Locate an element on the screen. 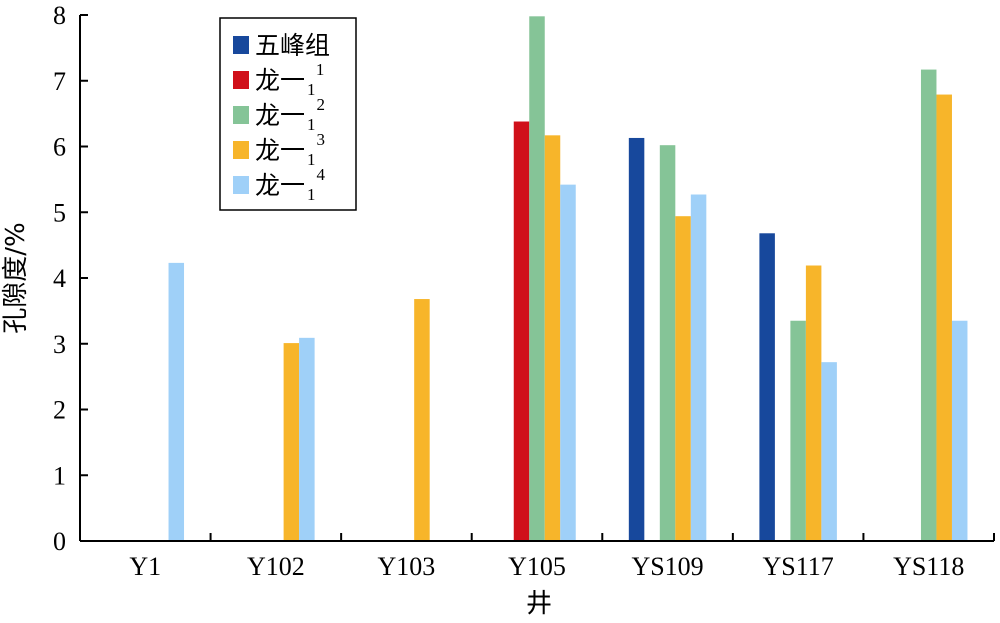 Image resolution: width=1000 pixels, height=623 pixels. x-axis-ticks: Y1 Y102 Y103 Y105 YS109 YS117 YS118 is located at coordinates (562, 557).